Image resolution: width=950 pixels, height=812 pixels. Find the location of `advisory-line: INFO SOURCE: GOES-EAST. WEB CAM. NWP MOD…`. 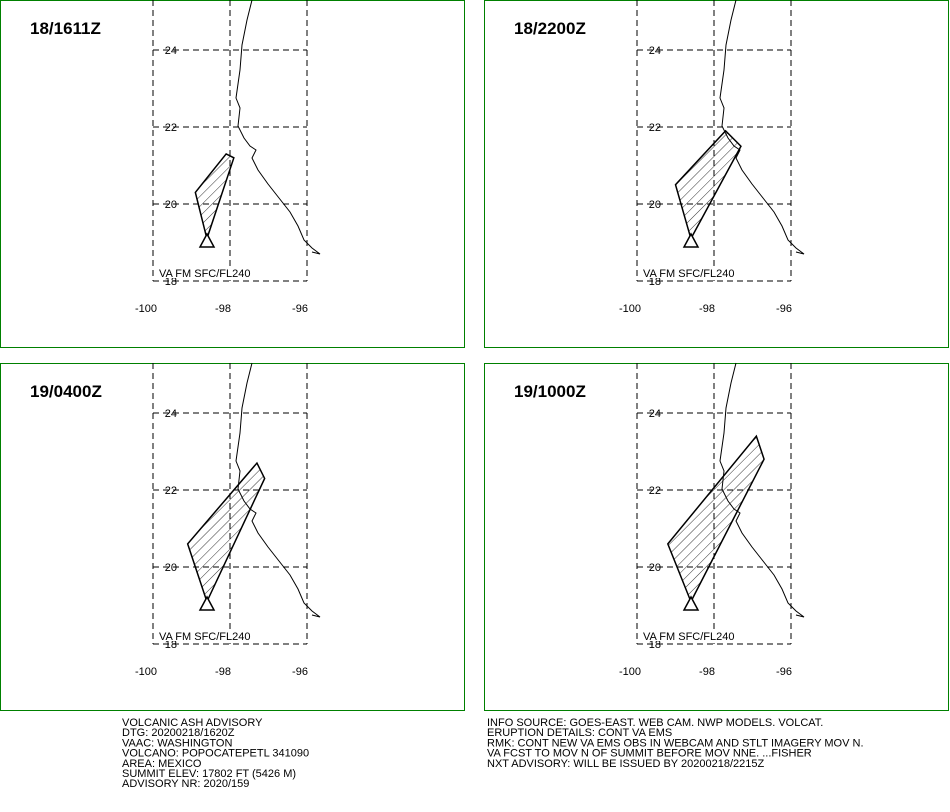

advisory-line: INFO SOURCE: GOES-EAST. WEB CAM. NWP MOD… is located at coordinates (655, 723).